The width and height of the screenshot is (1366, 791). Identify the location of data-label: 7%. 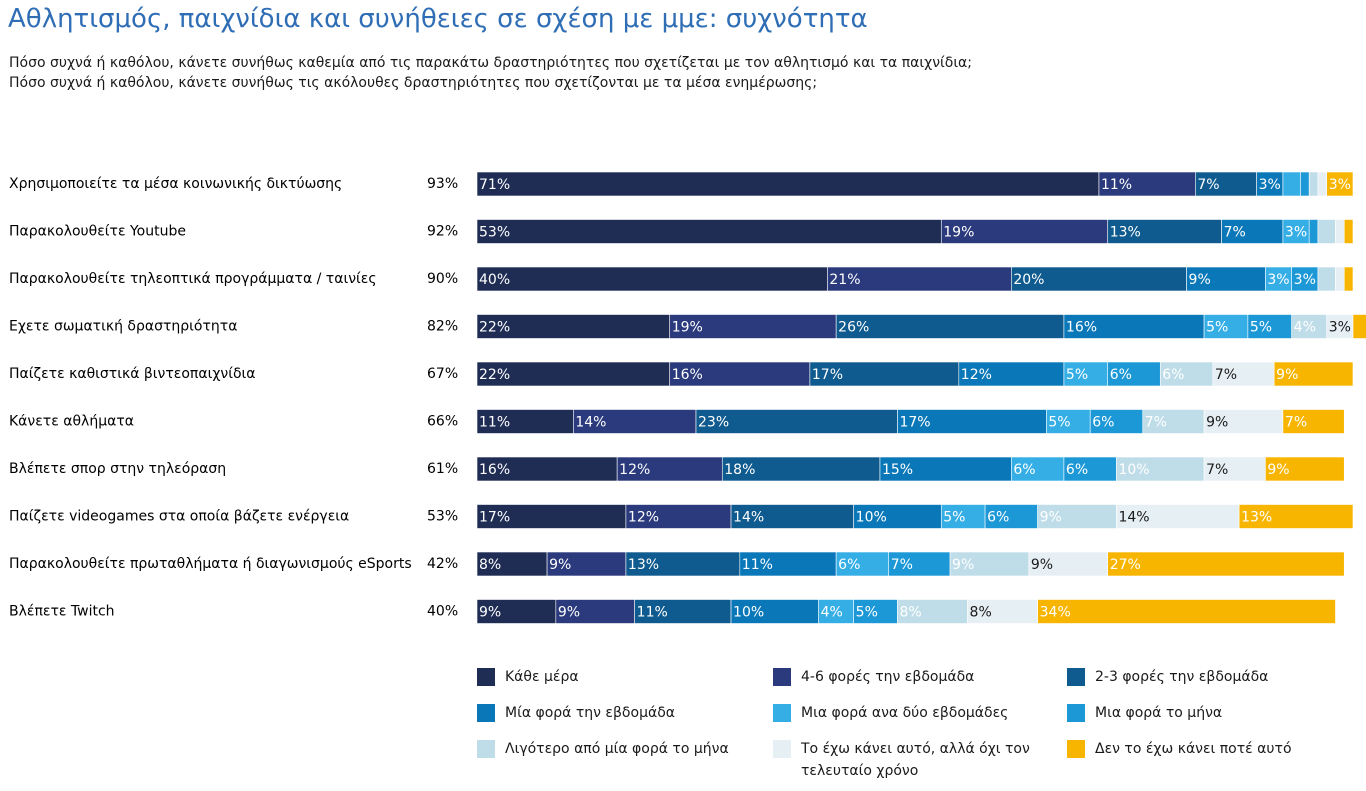
(902, 565).